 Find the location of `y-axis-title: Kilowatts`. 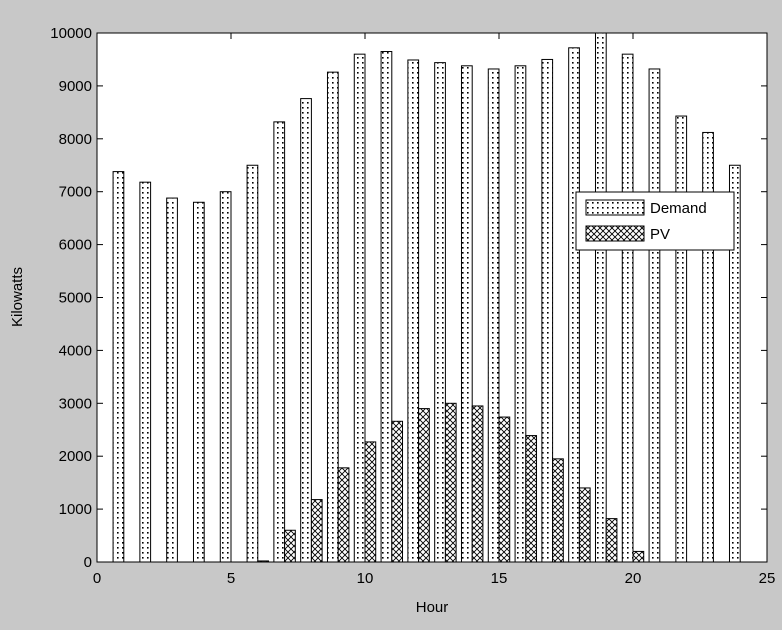

y-axis-title: Kilowatts is located at coordinates (17, 297).